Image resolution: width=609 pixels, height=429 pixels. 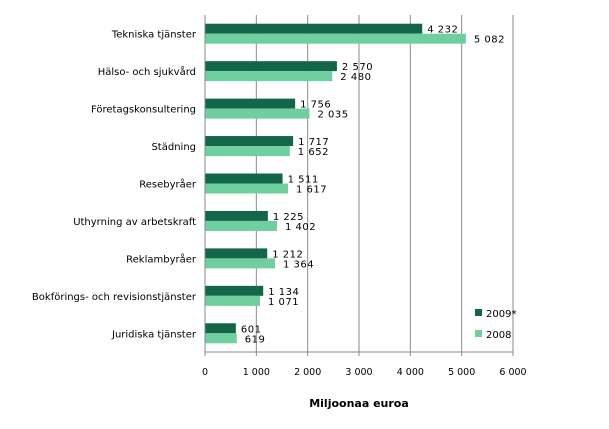 I want to click on x-tick-label: 2 000, so click(x=307, y=372).